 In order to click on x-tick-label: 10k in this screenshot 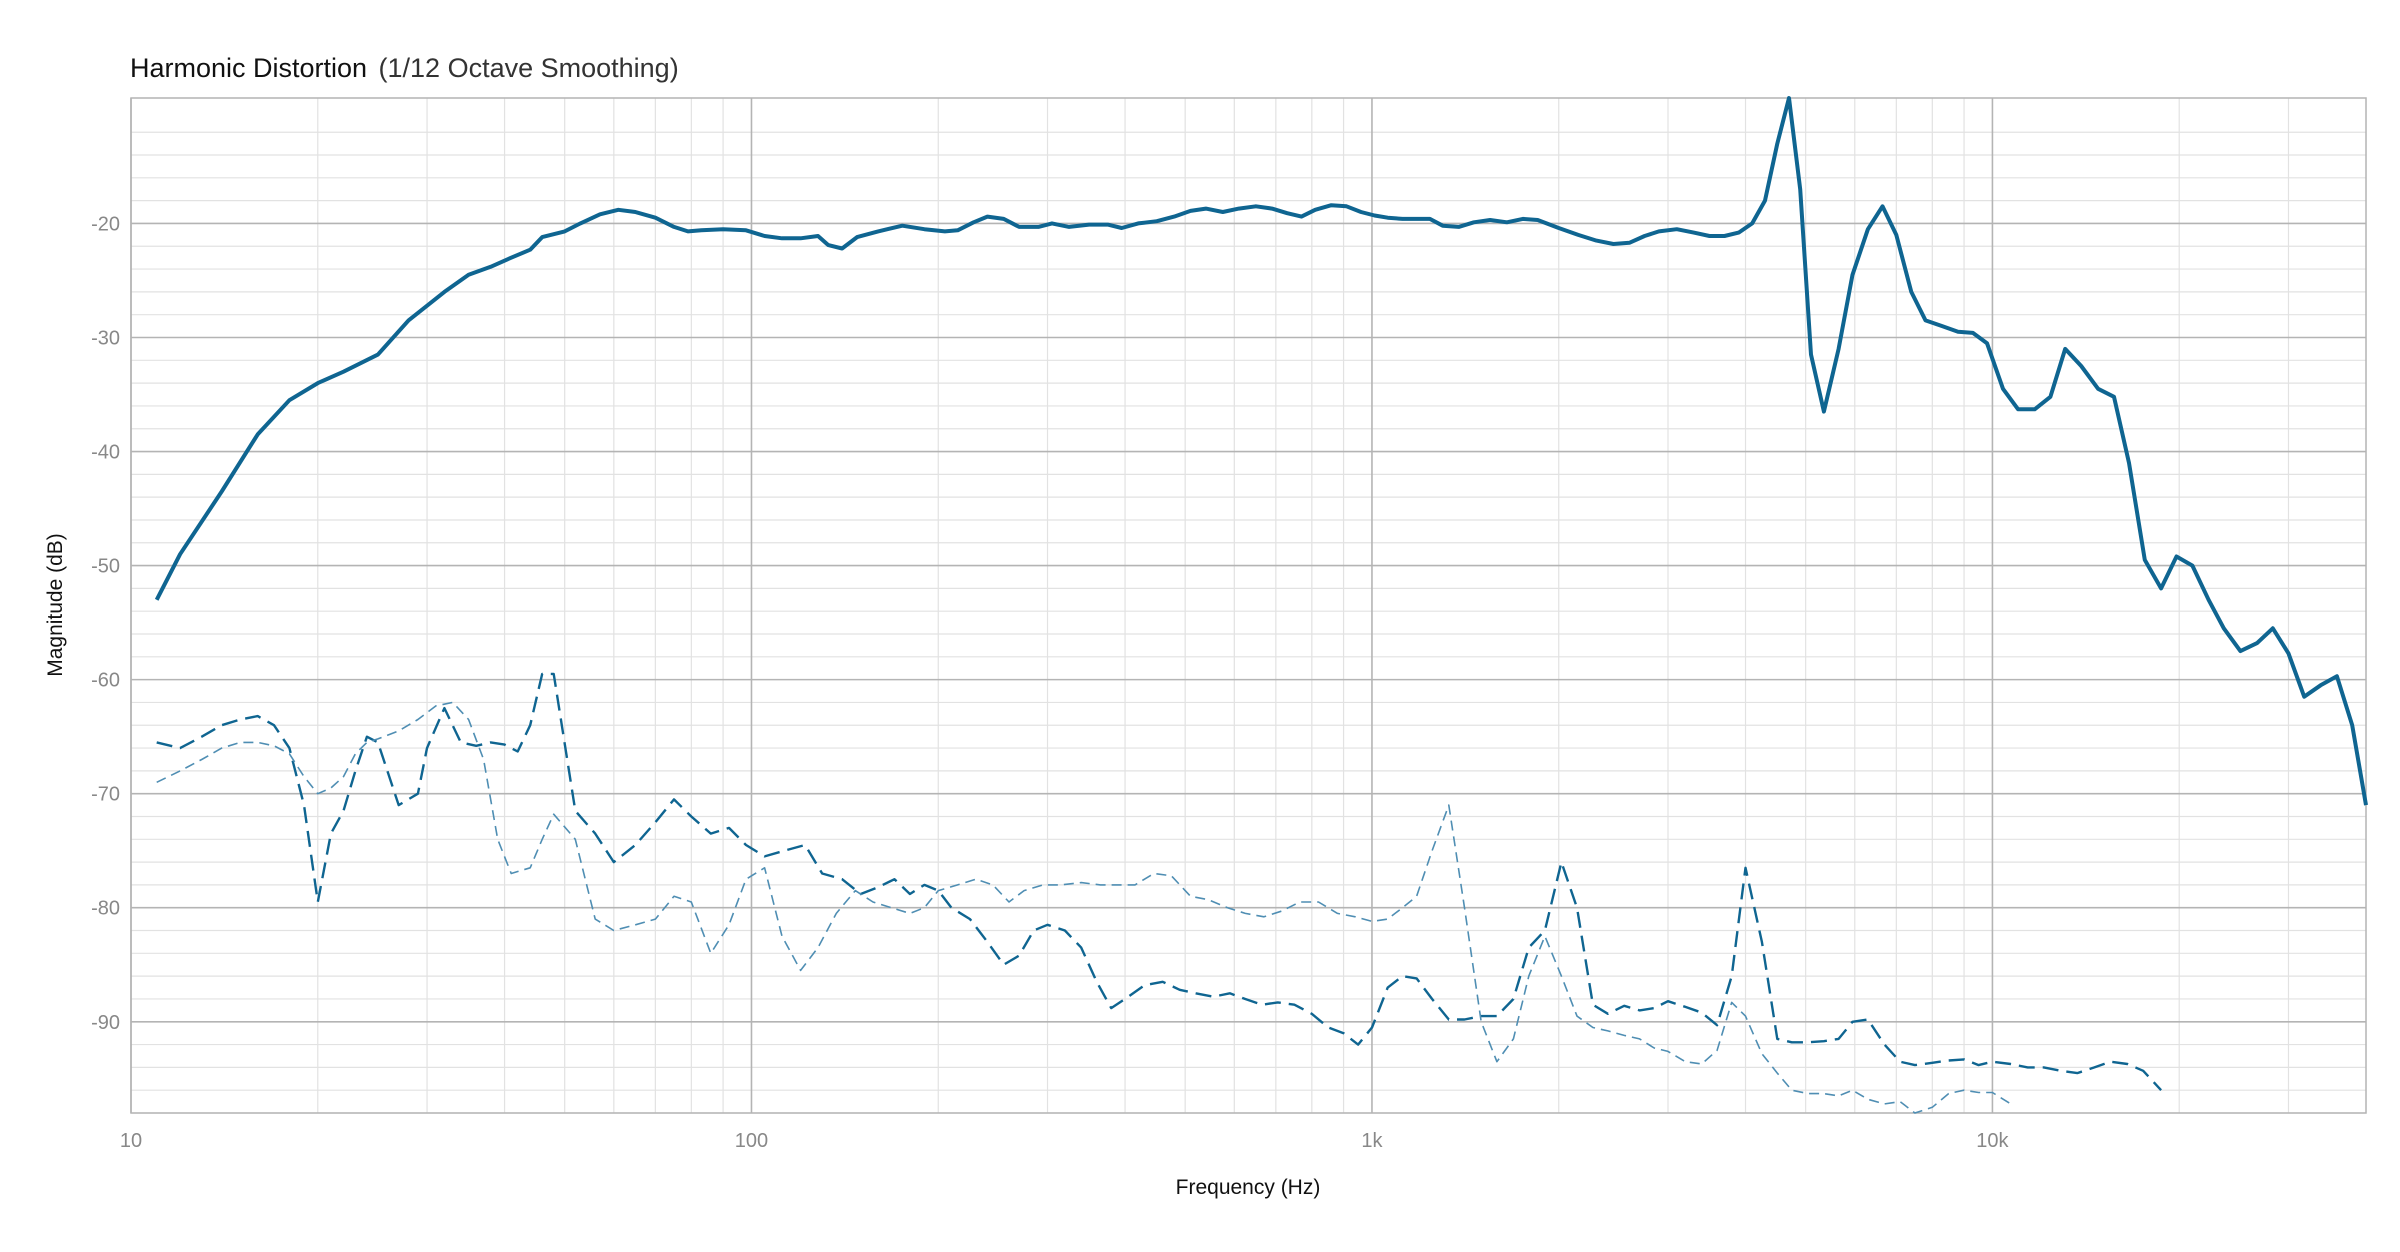, I will do `click(1992, 1141)`.